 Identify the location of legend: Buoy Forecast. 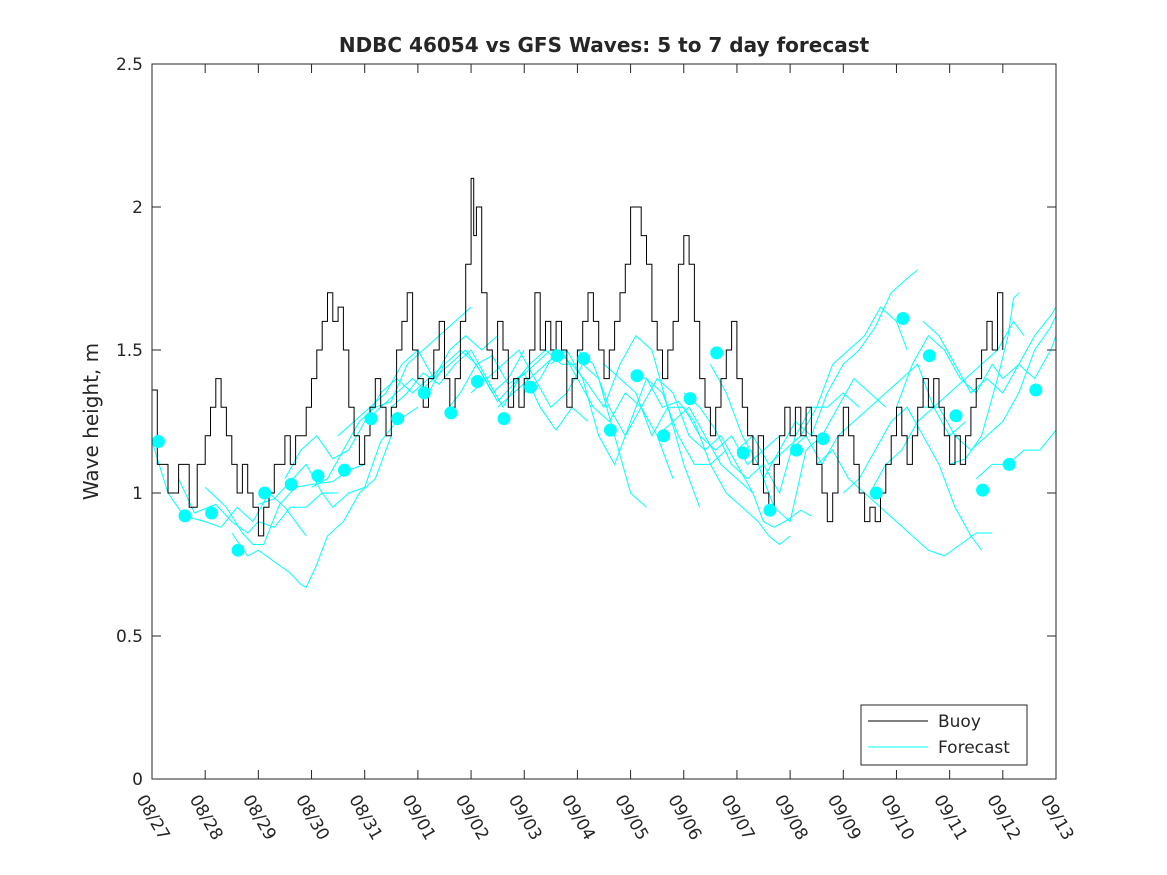
(944, 735).